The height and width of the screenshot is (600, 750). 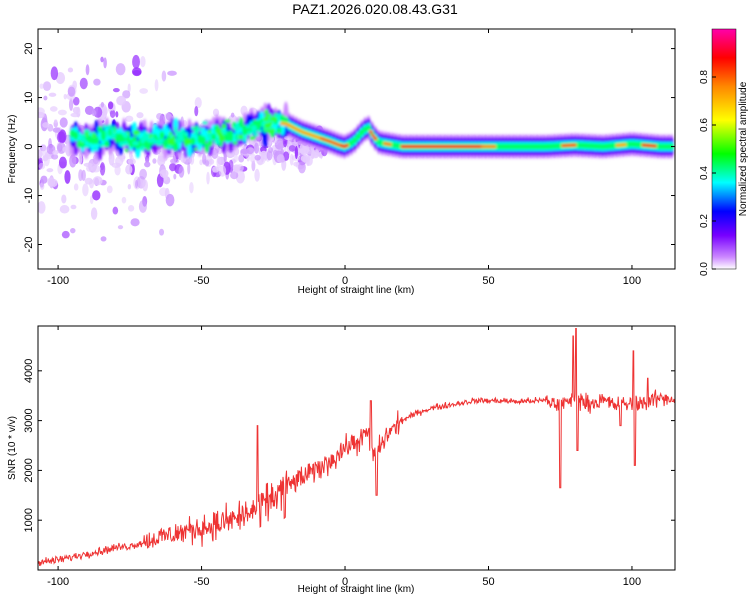 I want to click on colorbar-tick-label: 0.0, so click(x=704, y=269).